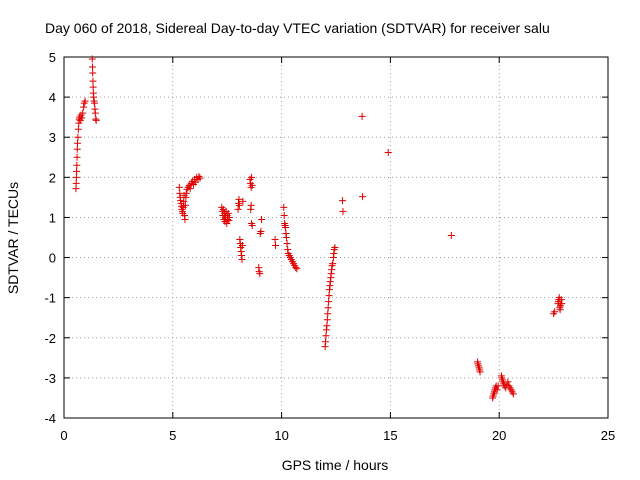 The image size is (640, 480). Describe the element at coordinates (52, 258) in the screenshot. I see `y-tick-label: 0` at that location.